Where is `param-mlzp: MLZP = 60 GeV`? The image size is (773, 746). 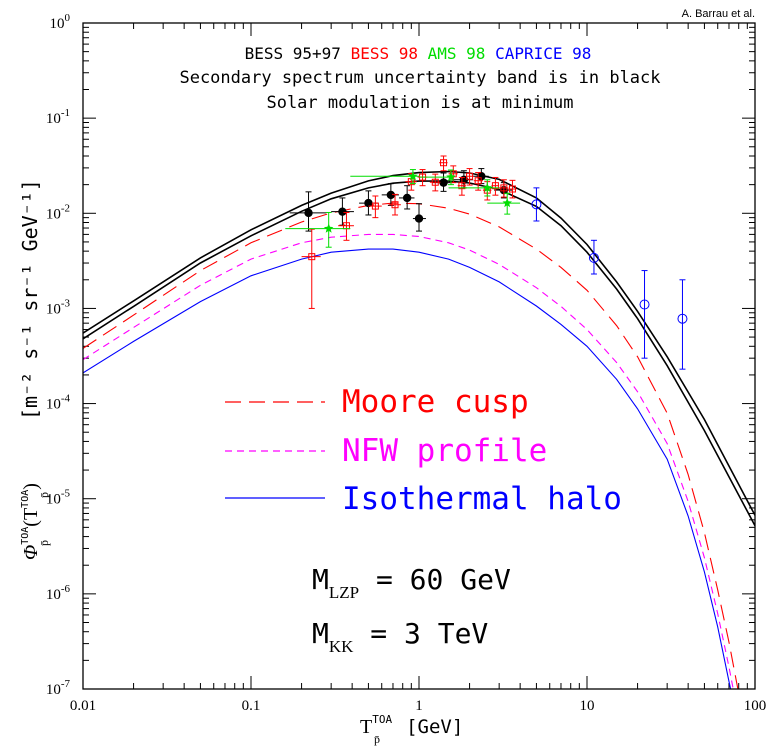 param-mlzp: MLZP = 60 GeV is located at coordinates (411, 582).